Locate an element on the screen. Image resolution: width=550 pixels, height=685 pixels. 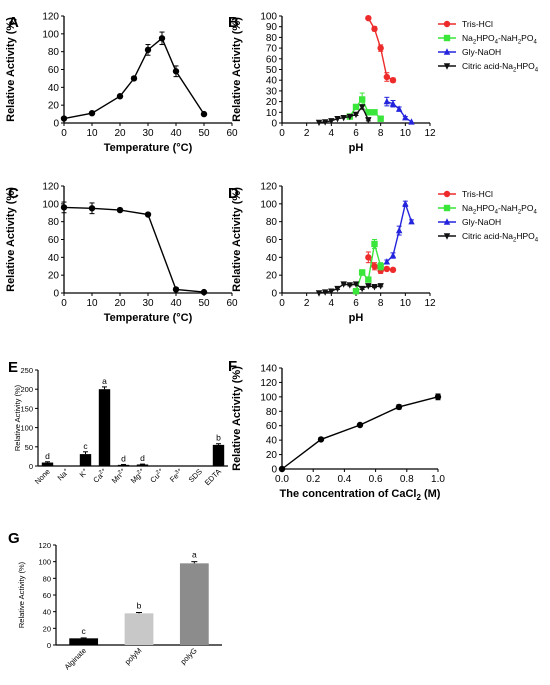
x-tick-label: polyM is located at coordinates (133, 656).